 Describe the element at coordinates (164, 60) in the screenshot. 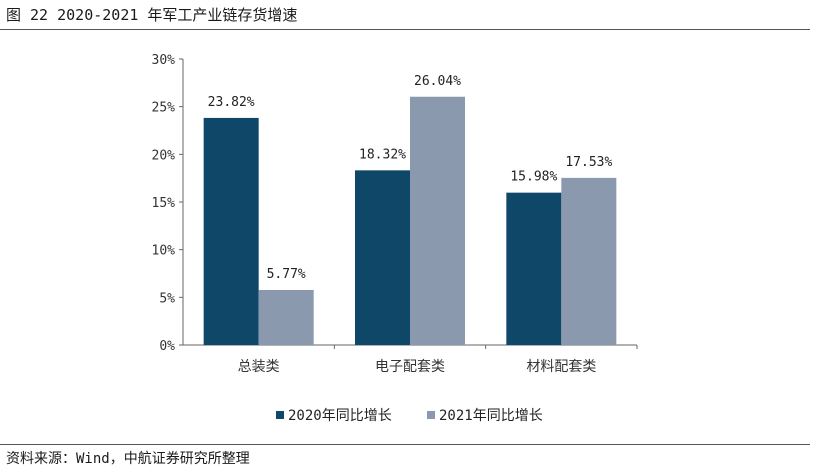

I see `y-tick-label: 30%` at that location.